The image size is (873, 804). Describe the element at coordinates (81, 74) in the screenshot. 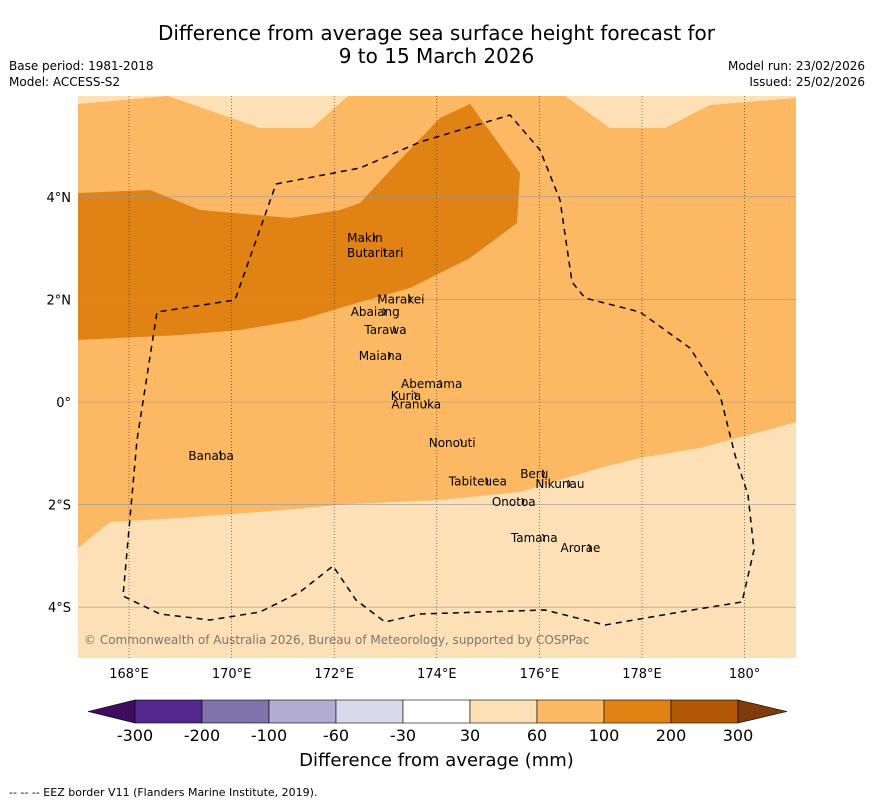

I see `meta-left: Base period: 1981-2018 Model: ACCESS-S2` at that location.